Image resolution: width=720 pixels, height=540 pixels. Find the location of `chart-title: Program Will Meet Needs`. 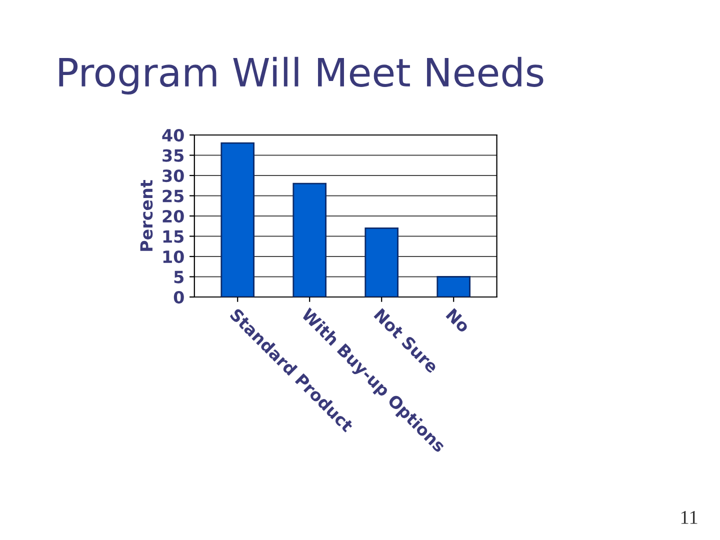

chart-title: Program Will Meet Needs is located at coordinates (301, 75).